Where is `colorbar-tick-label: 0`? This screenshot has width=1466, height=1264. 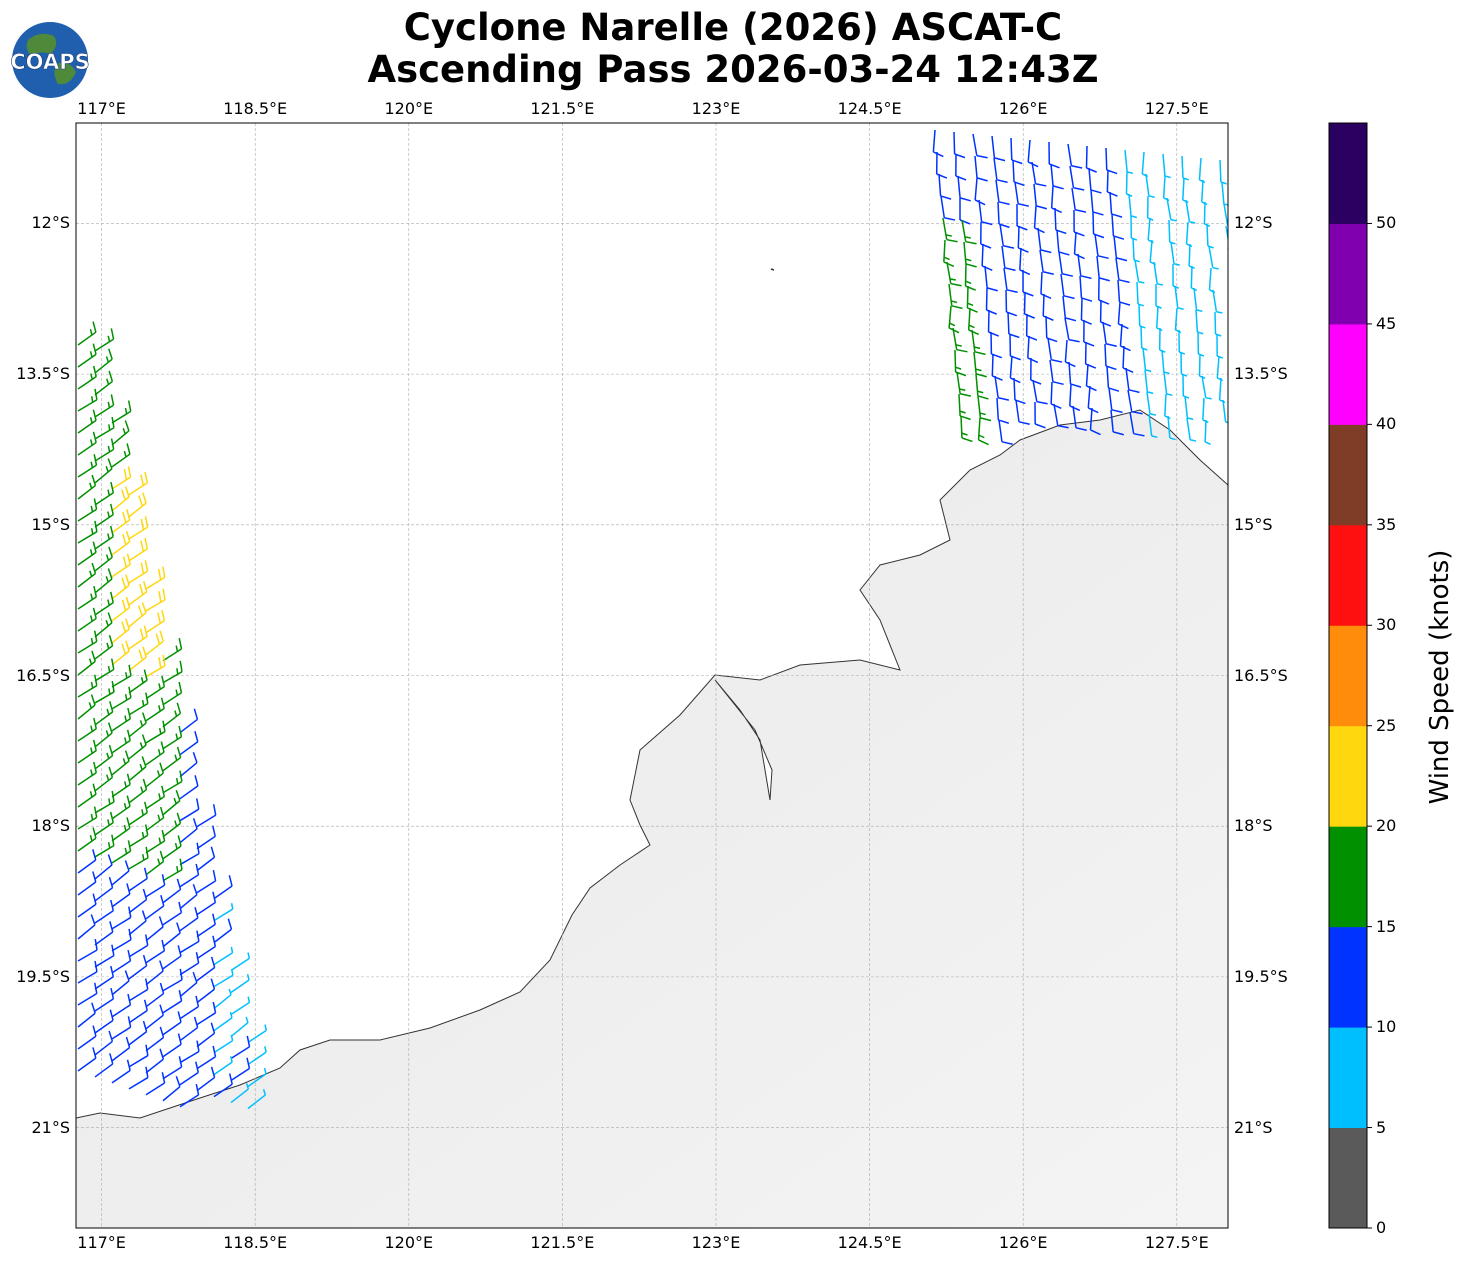 colorbar-tick-label: 0 is located at coordinates (1381, 1227).